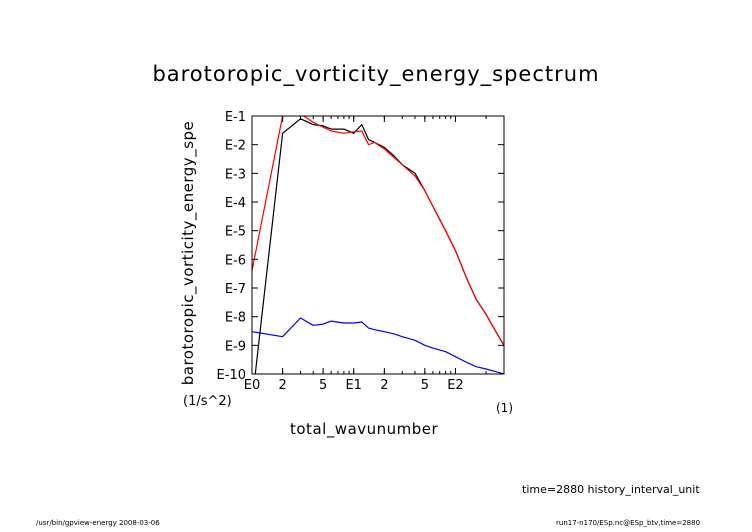 The image size is (752, 532). What do you see at coordinates (235, 174) in the screenshot?
I see `y-tick-label: E-3` at bounding box center [235, 174].